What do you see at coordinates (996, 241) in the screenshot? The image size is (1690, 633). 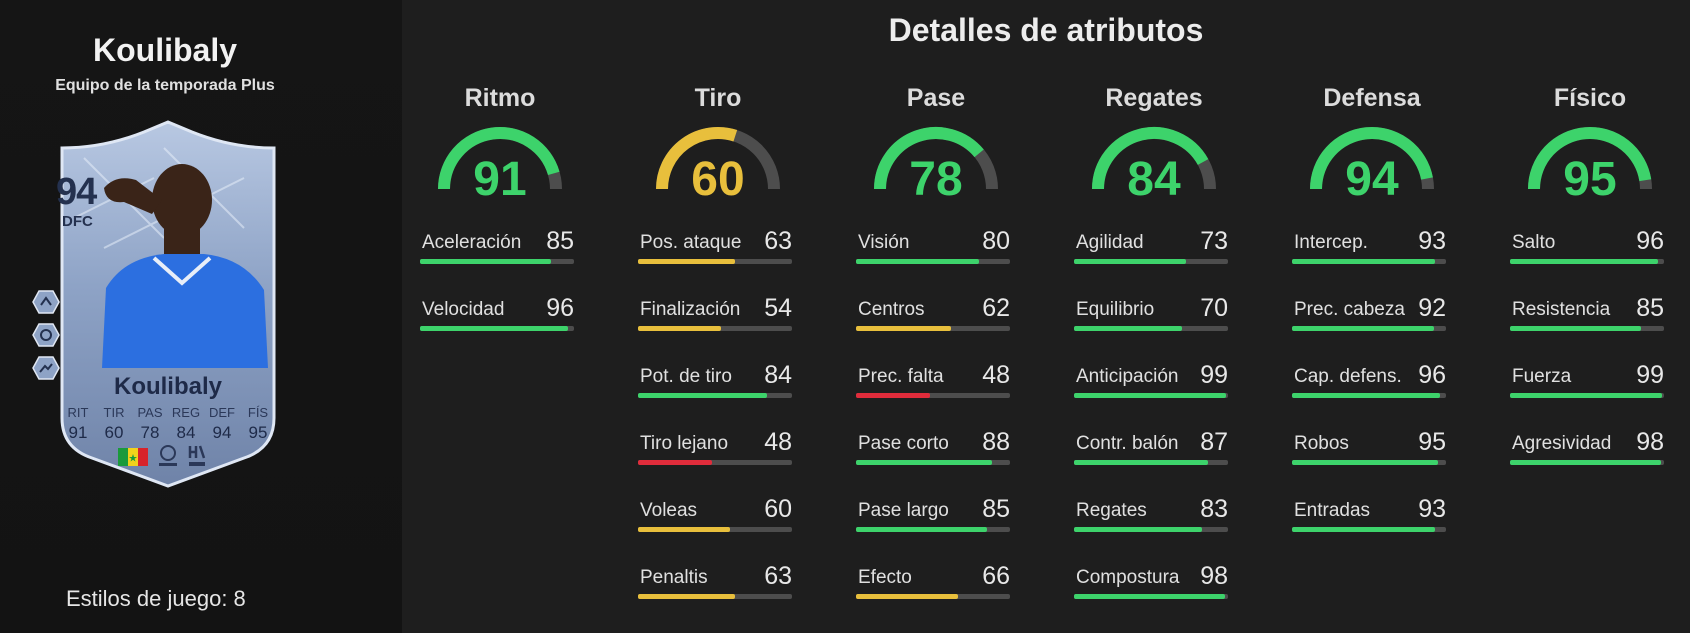 I see `attribute-value: 80` at bounding box center [996, 241].